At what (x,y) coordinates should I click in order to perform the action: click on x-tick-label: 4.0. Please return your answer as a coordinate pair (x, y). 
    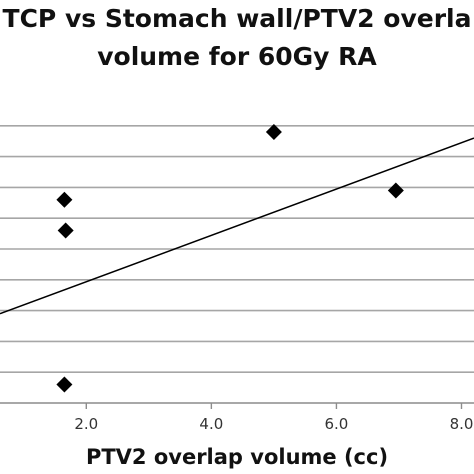
    Looking at the image, I should click on (211, 424).